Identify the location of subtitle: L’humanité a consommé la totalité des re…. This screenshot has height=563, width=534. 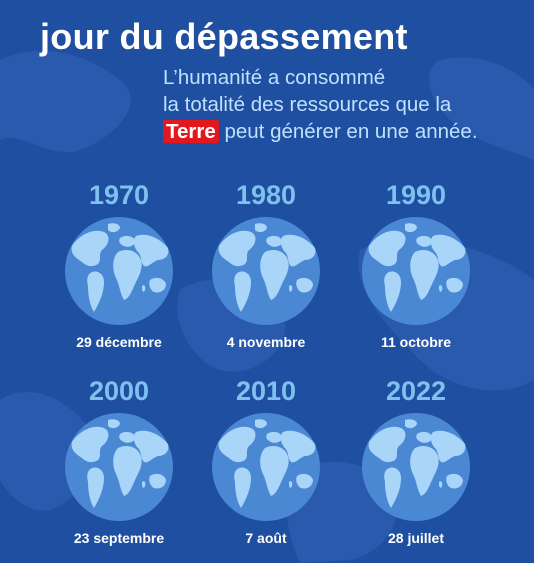
(345, 104).